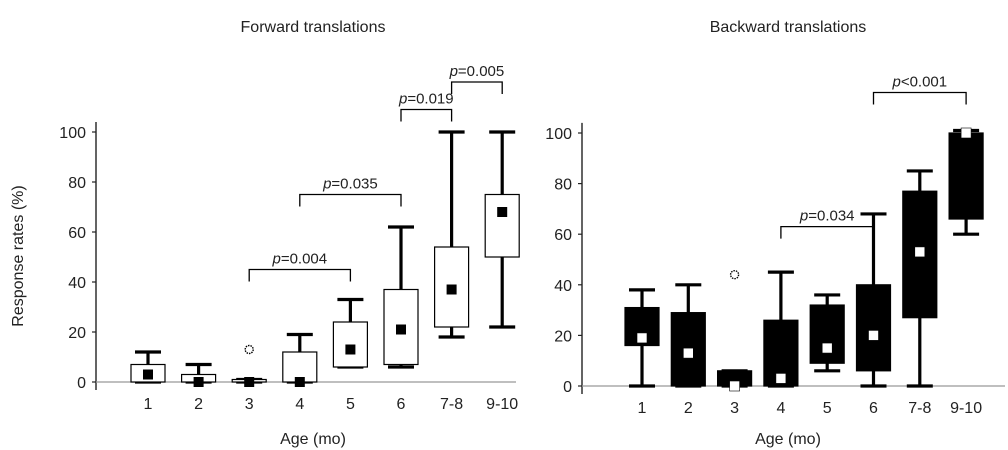 Image resolution: width=1008 pixels, height=450 pixels. What do you see at coordinates (873, 408) in the screenshot?
I see `backward-x-tick-label: 6` at bounding box center [873, 408].